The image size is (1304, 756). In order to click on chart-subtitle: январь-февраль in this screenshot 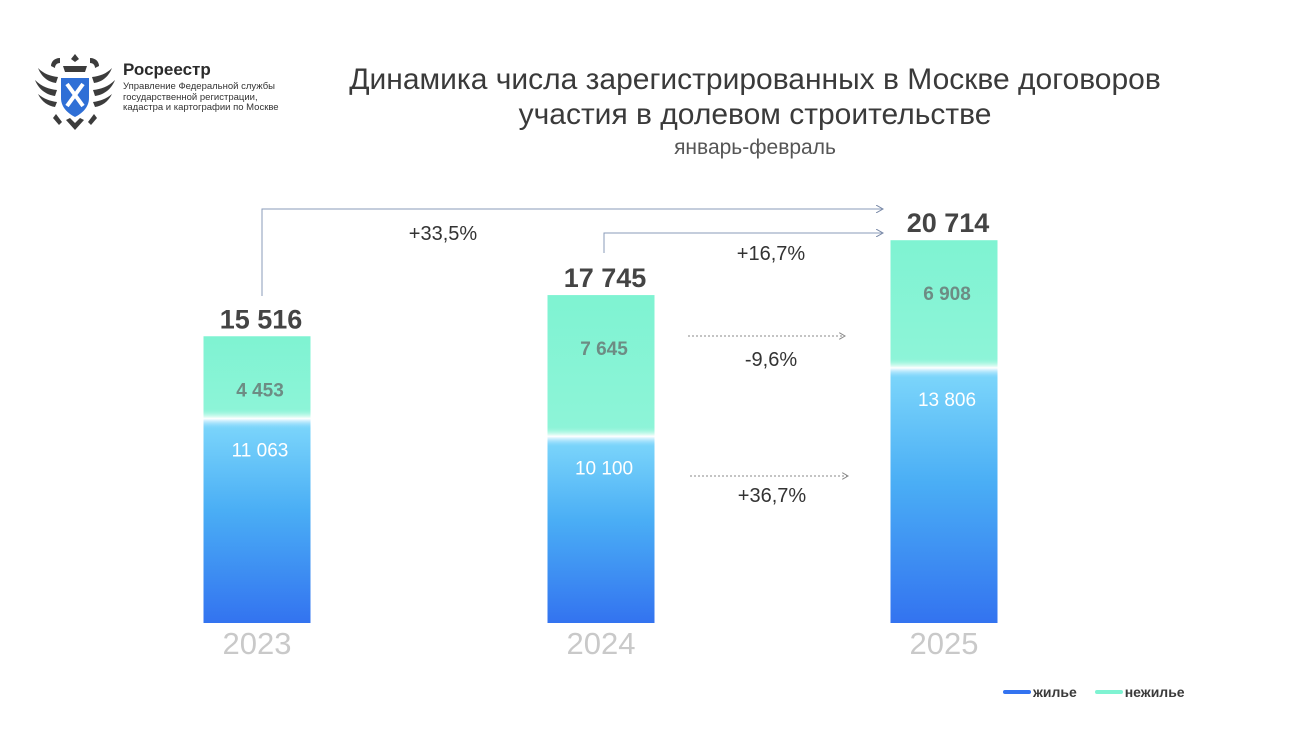, I will do `click(755, 147)`.